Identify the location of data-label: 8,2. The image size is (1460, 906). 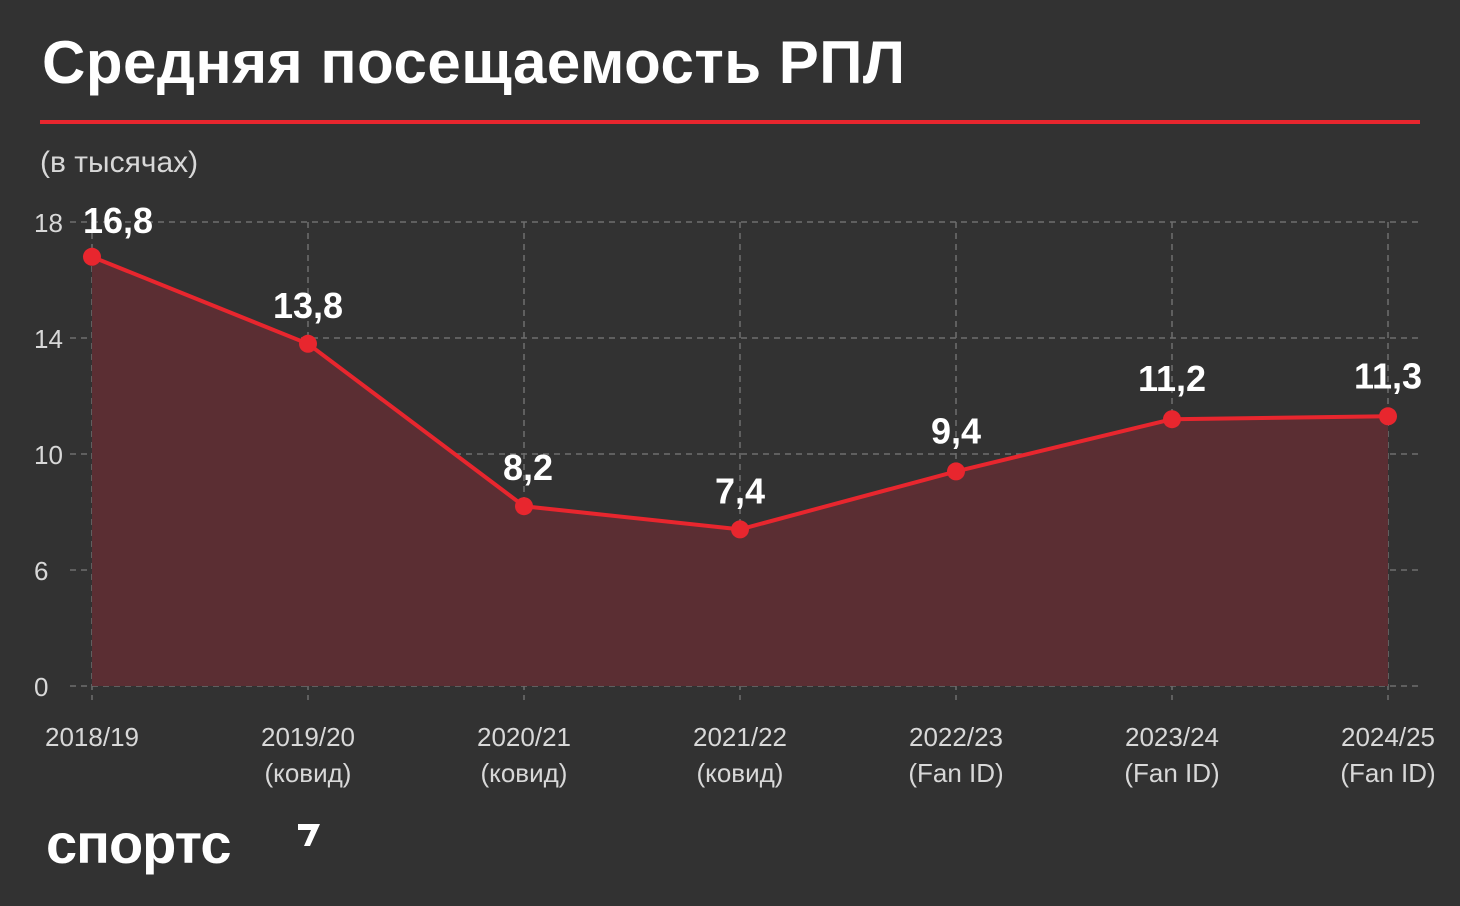
(528, 467).